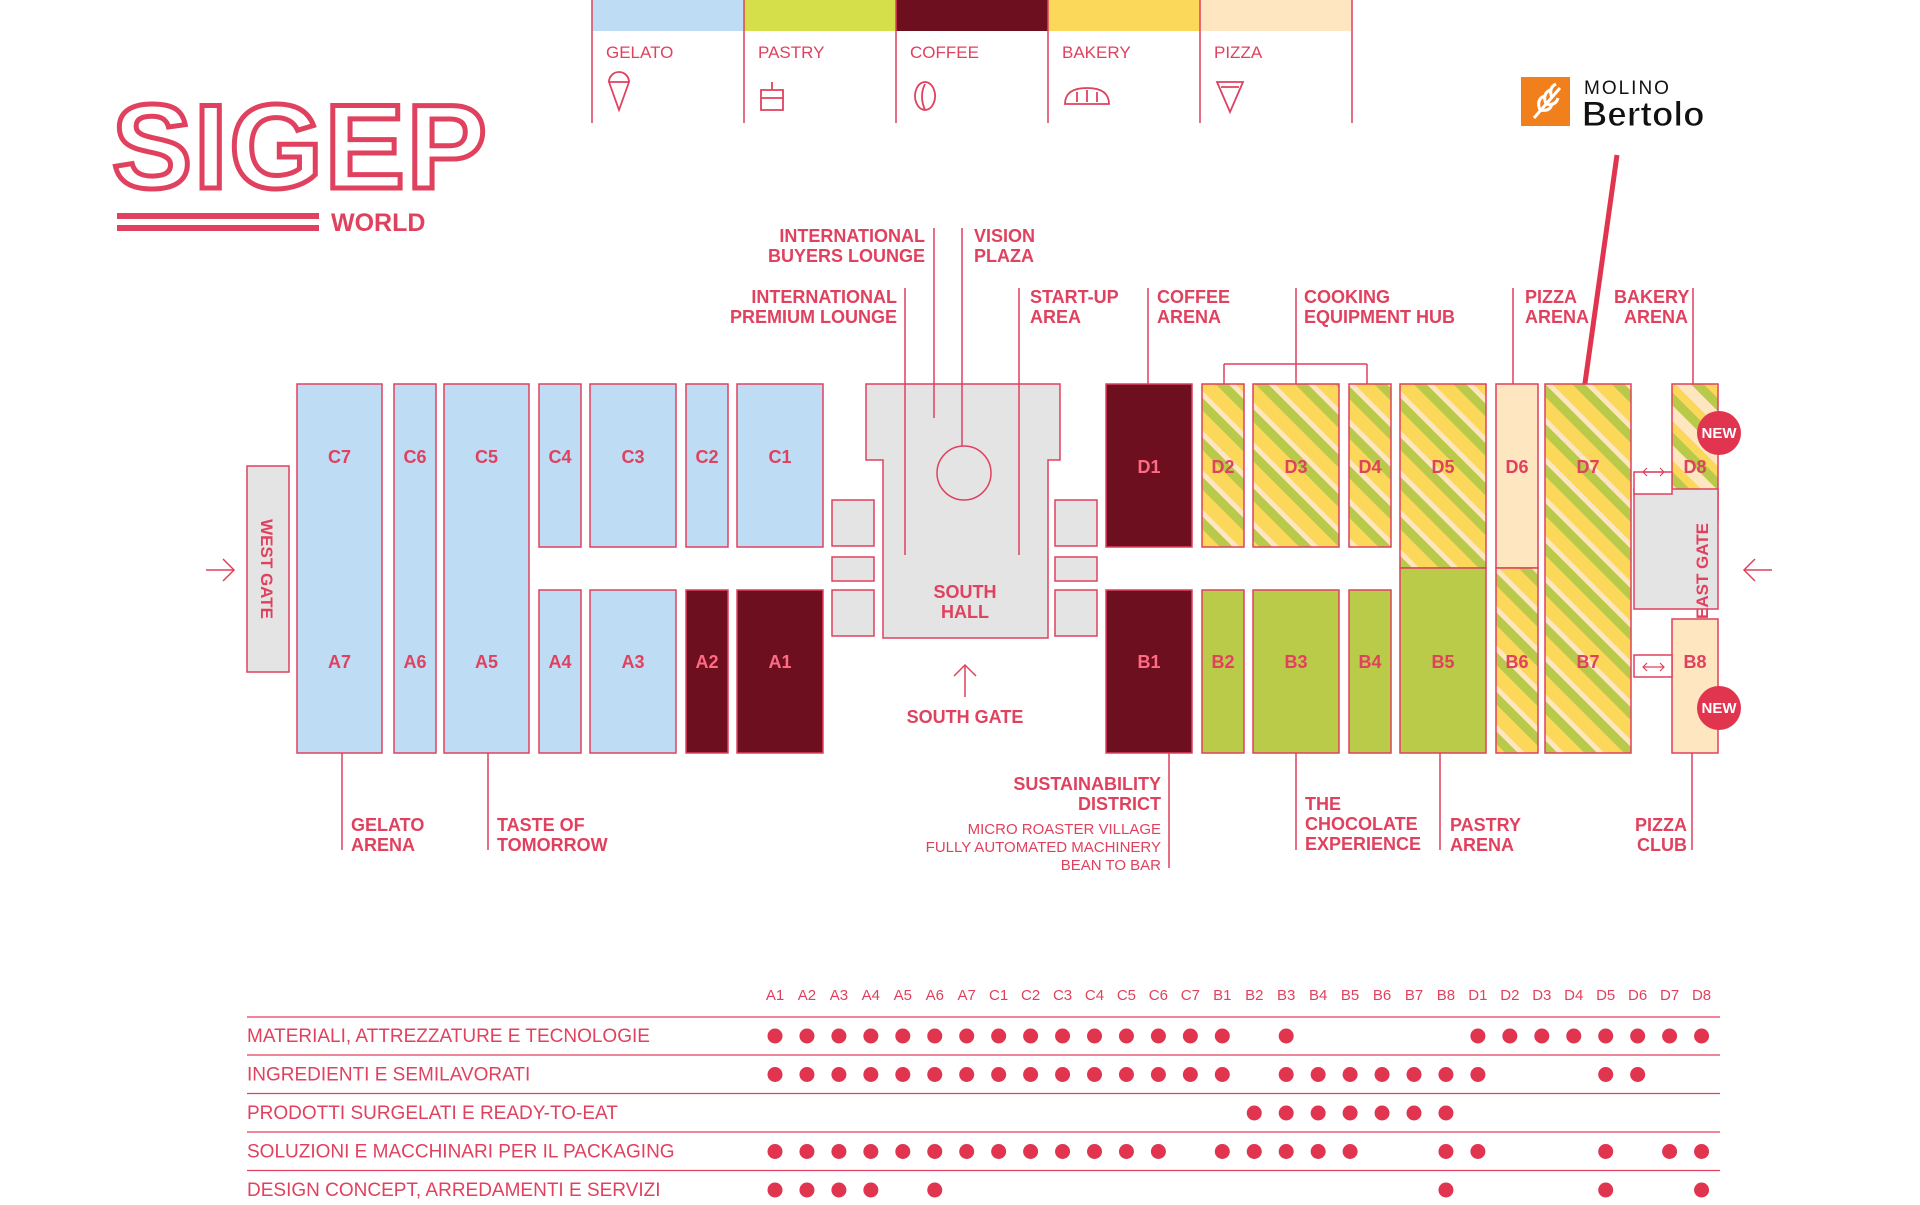 This screenshot has width=1920, height=1205. What do you see at coordinates (1111, 865) in the screenshot?
I see `callout-bean-to-bar: BEAN TO BAR` at bounding box center [1111, 865].